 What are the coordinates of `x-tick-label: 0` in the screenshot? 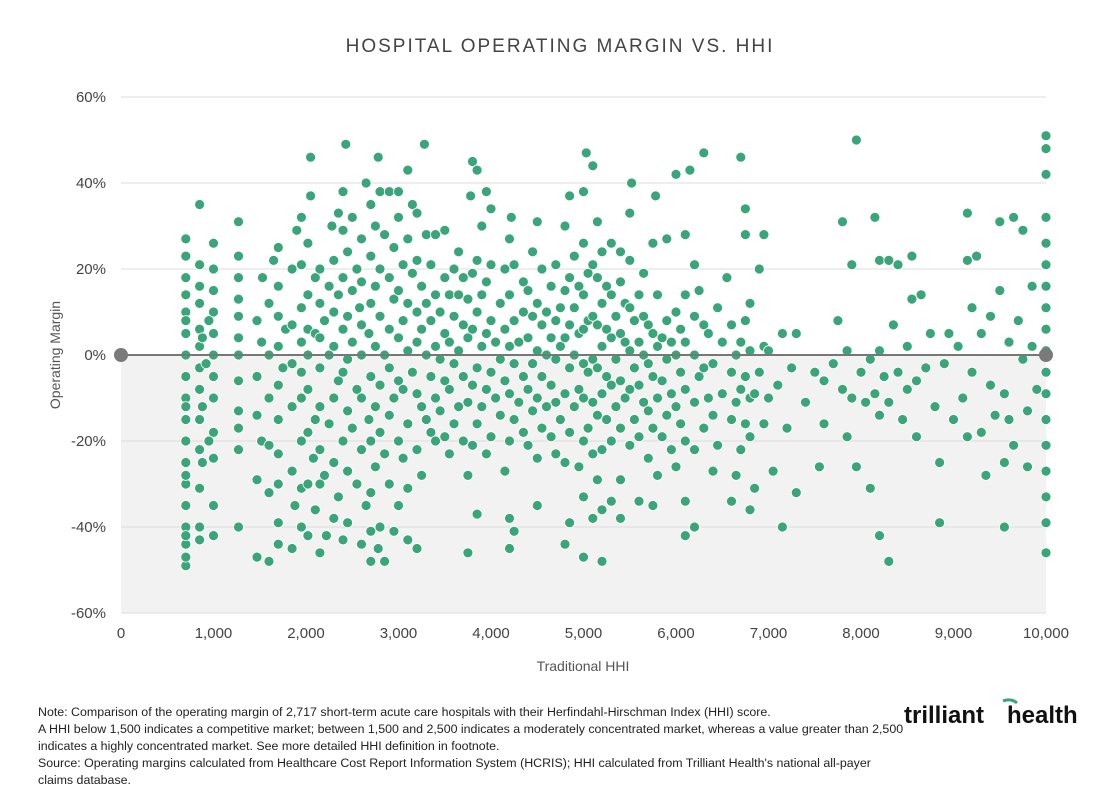 It's located at (121, 633).